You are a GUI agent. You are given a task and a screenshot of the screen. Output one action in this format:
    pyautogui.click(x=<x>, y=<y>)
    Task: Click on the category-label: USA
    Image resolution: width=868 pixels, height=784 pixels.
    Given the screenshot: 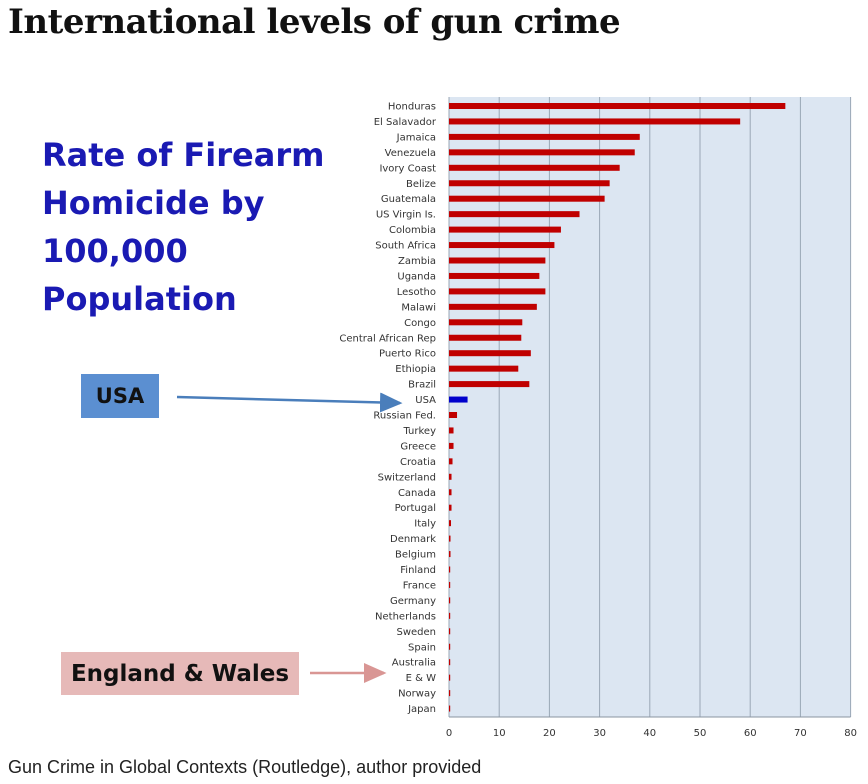 What is the action you would take?
    pyautogui.click(x=425, y=400)
    